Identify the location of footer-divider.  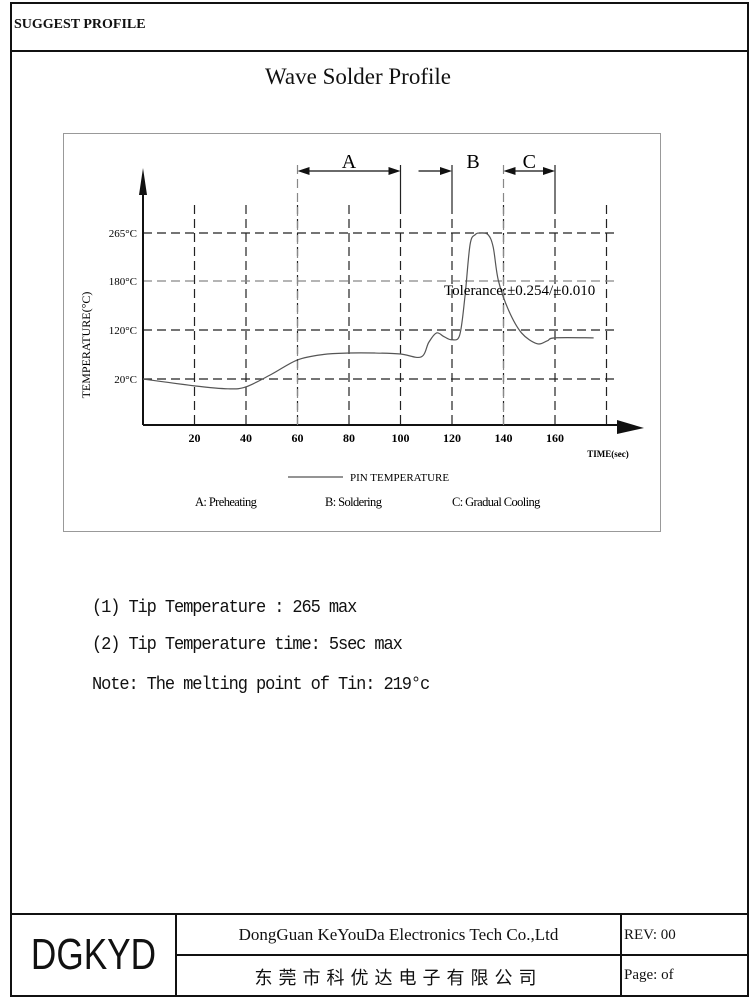
(462, 955).